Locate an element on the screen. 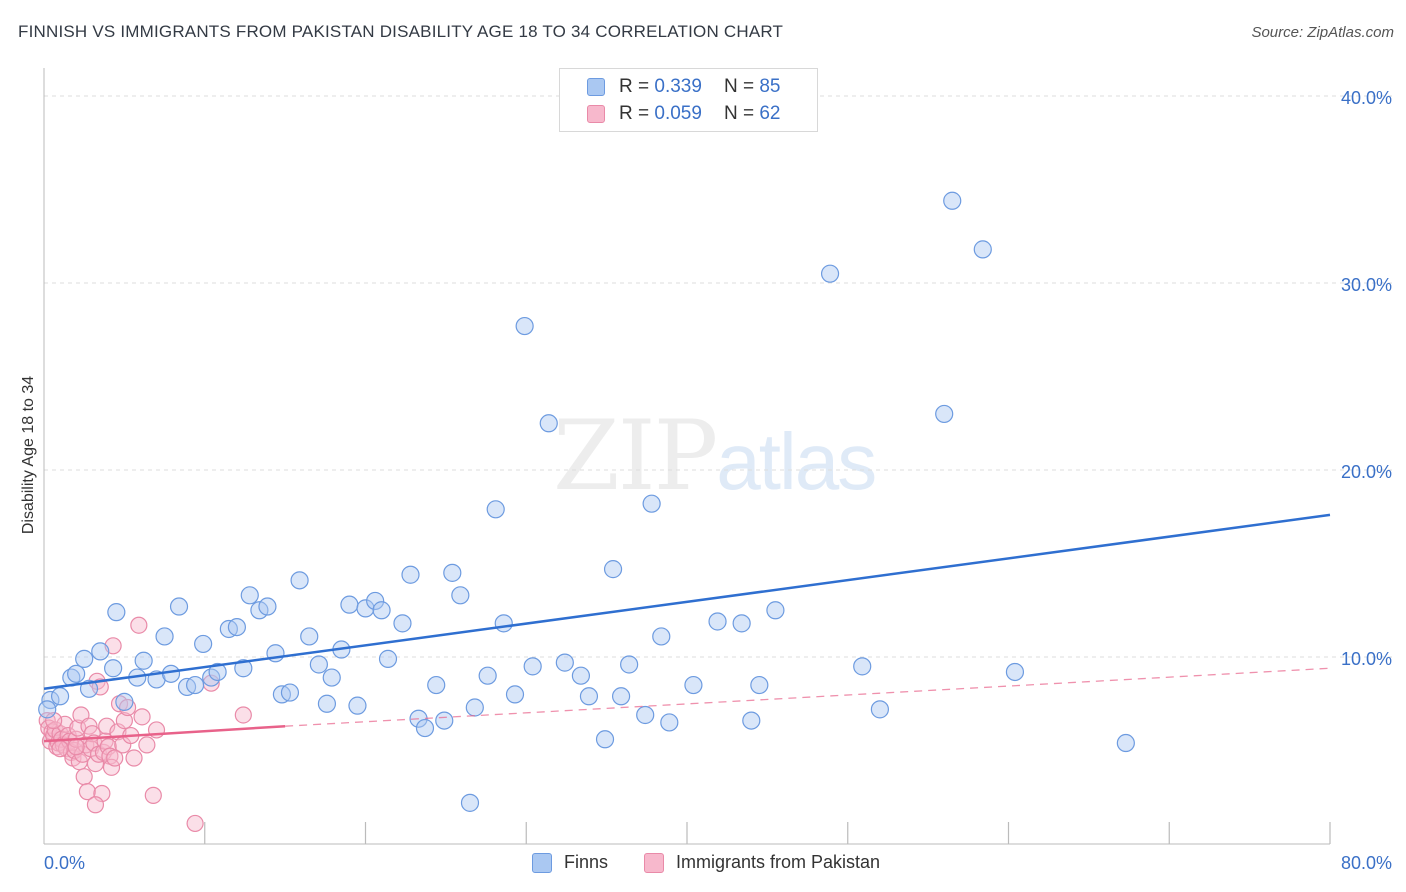 The height and width of the screenshot is (892, 1406). pakistan-points is located at coordinates (145, 724).